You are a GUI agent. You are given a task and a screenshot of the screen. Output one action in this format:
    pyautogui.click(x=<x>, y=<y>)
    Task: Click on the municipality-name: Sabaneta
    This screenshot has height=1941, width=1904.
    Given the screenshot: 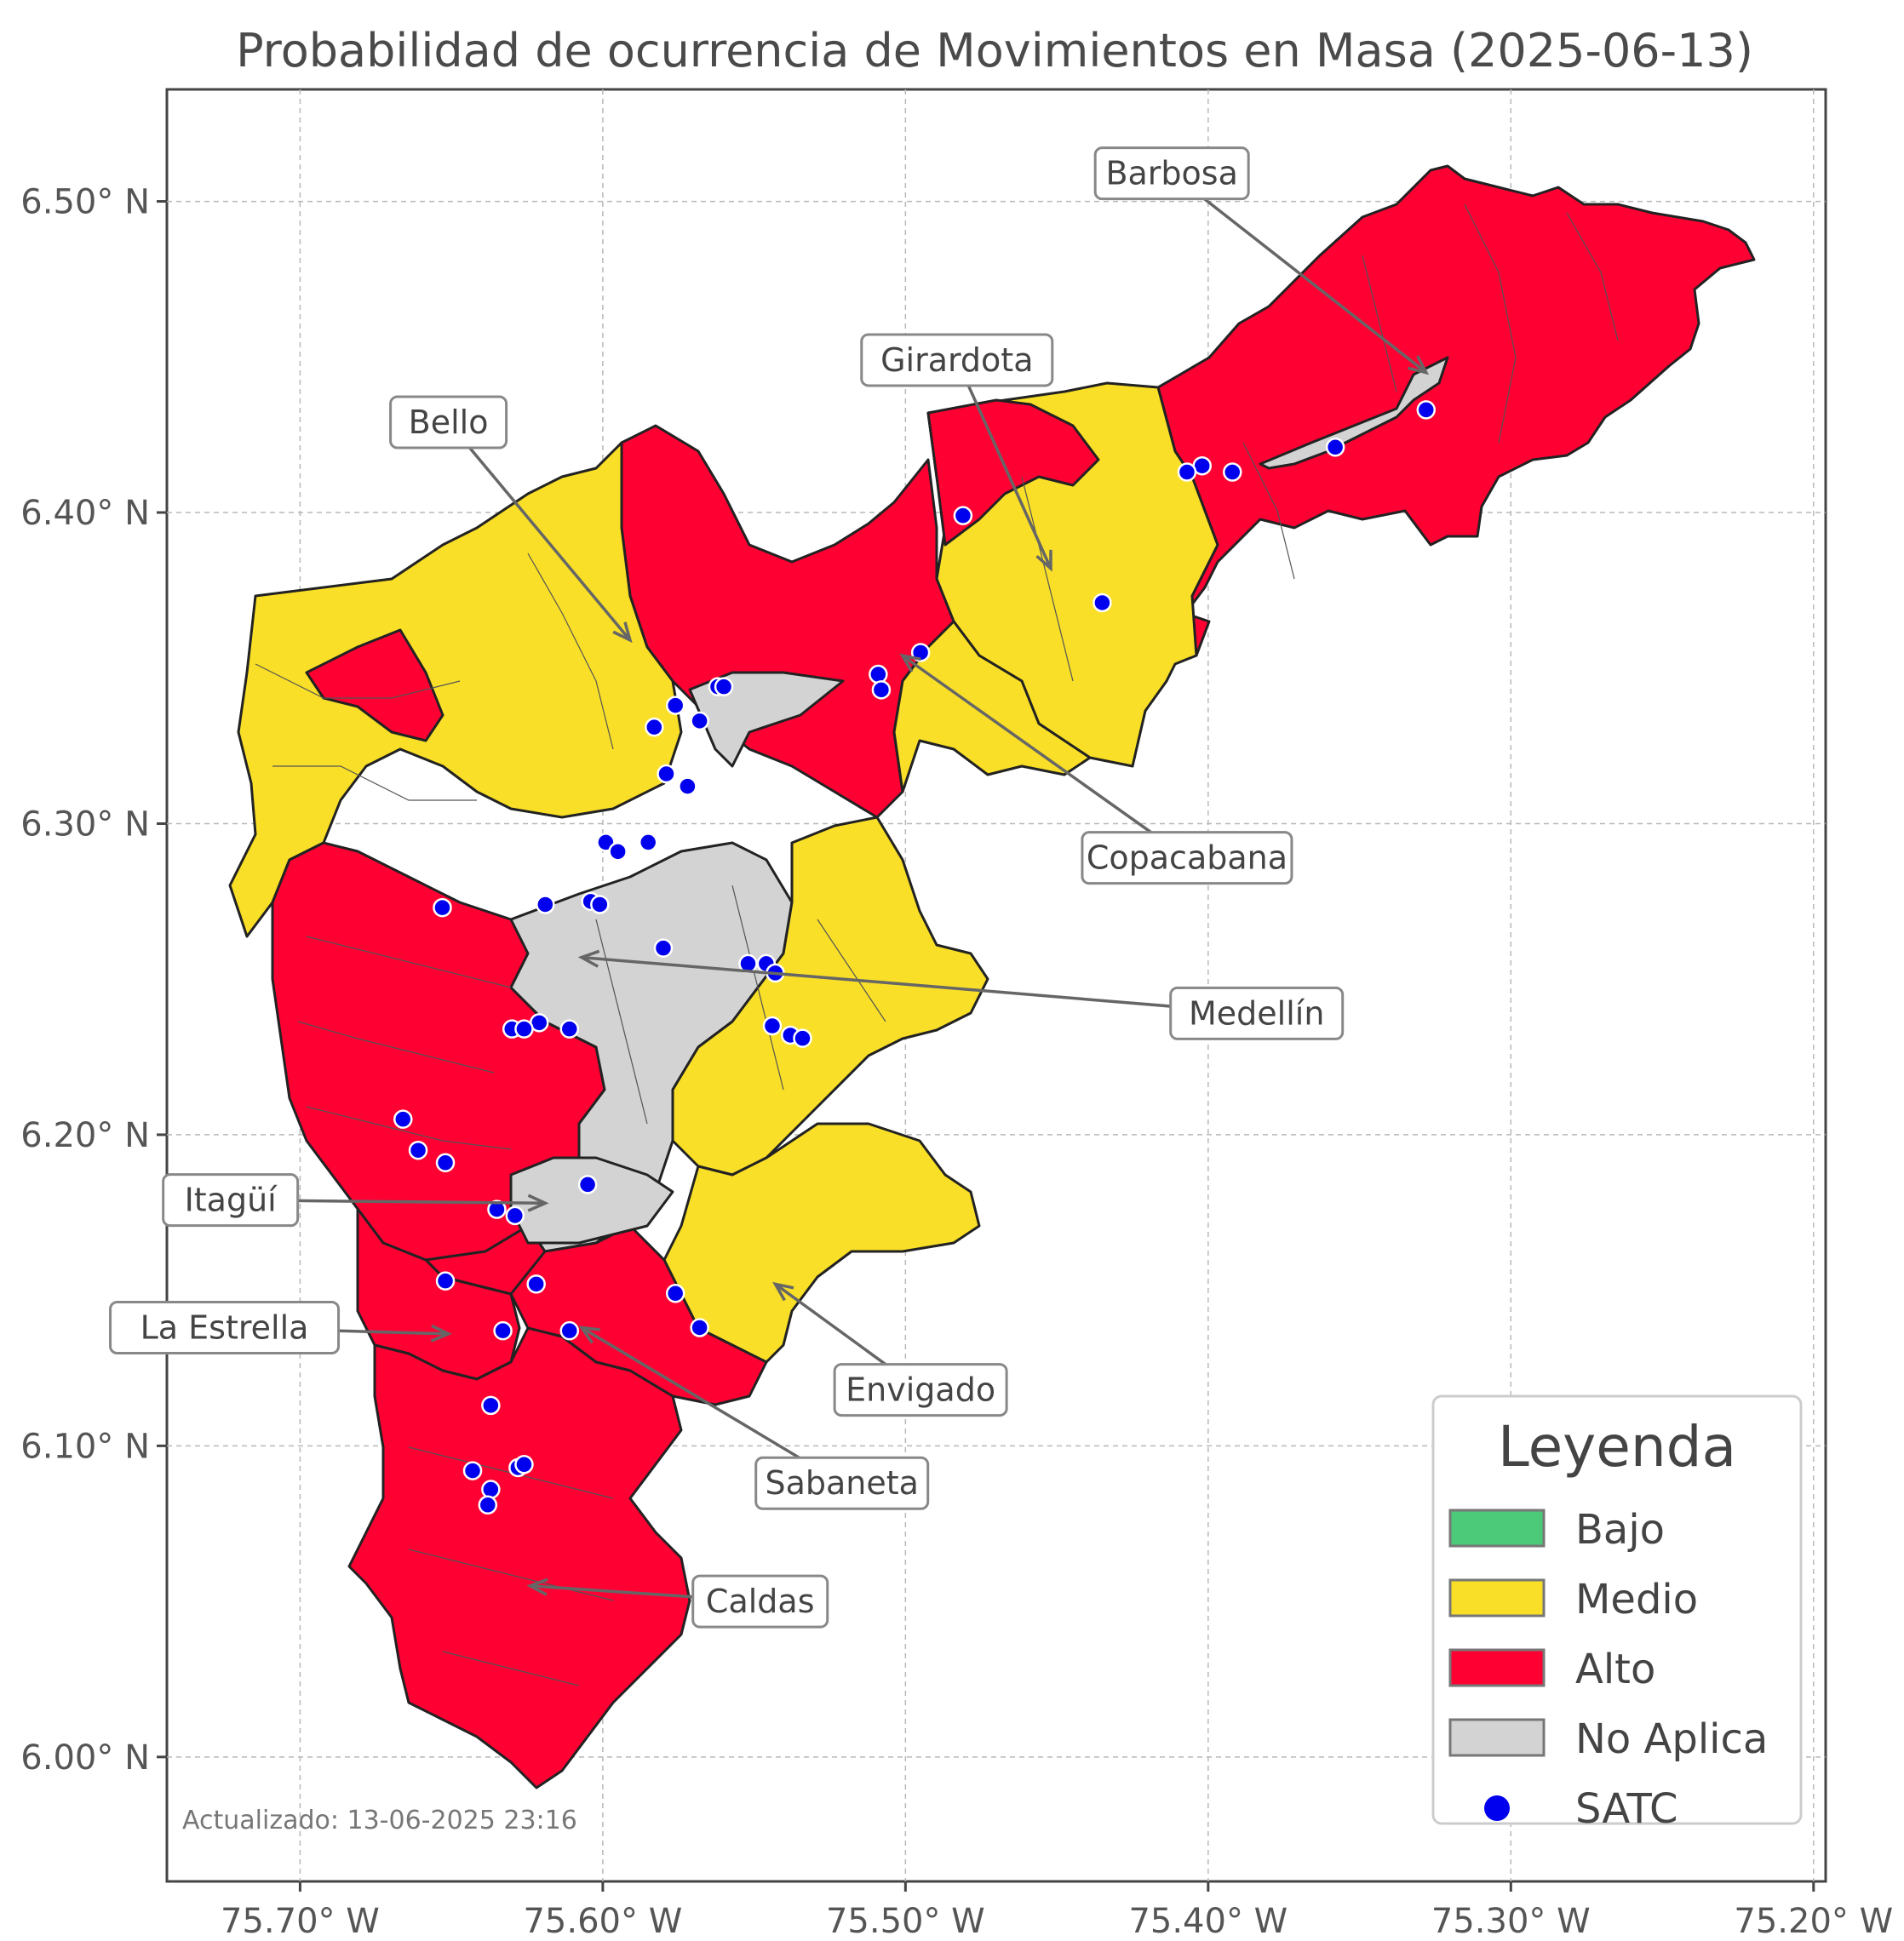 What is the action you would take?
    pyautogui.click(x=841, y=1483)
    